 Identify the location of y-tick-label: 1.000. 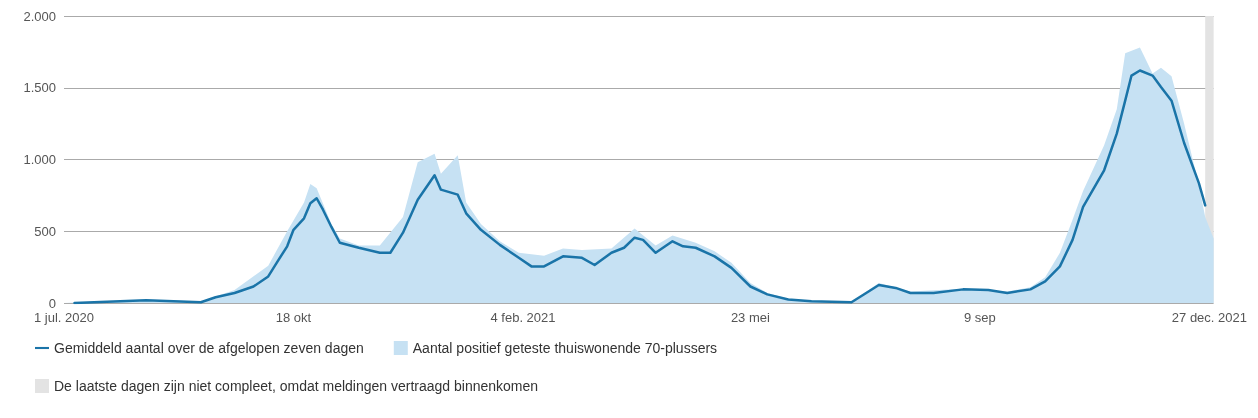
(39, 159).